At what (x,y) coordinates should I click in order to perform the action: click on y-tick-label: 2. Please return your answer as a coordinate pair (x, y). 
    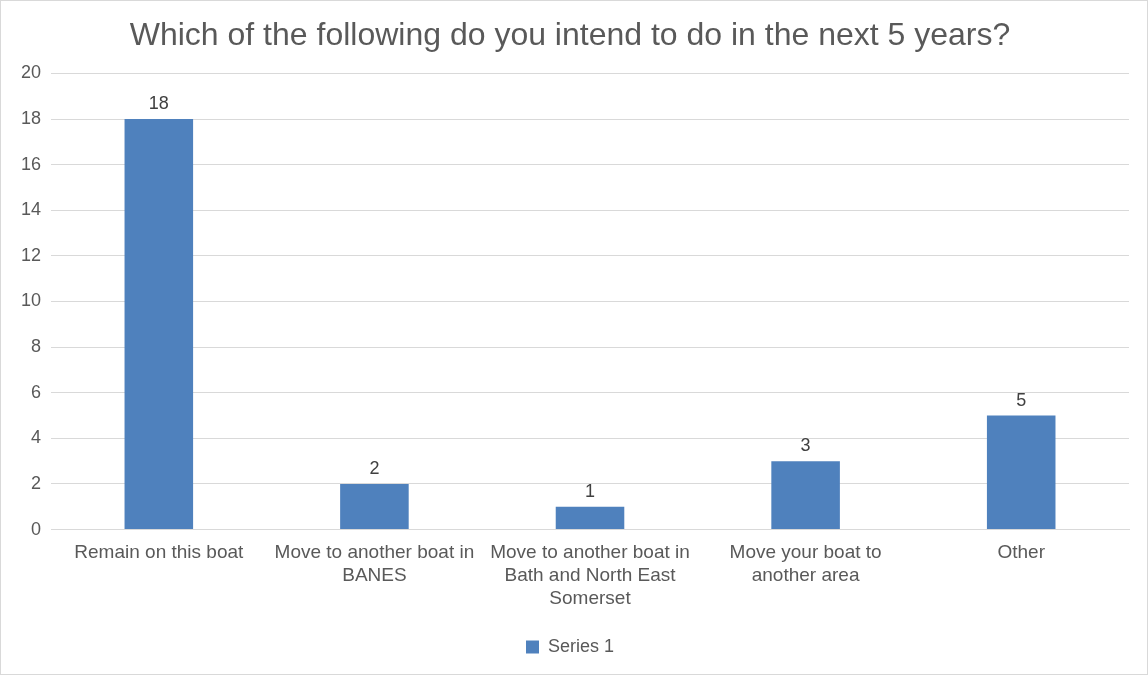
    Looking at the image, I should click on (36, 482).